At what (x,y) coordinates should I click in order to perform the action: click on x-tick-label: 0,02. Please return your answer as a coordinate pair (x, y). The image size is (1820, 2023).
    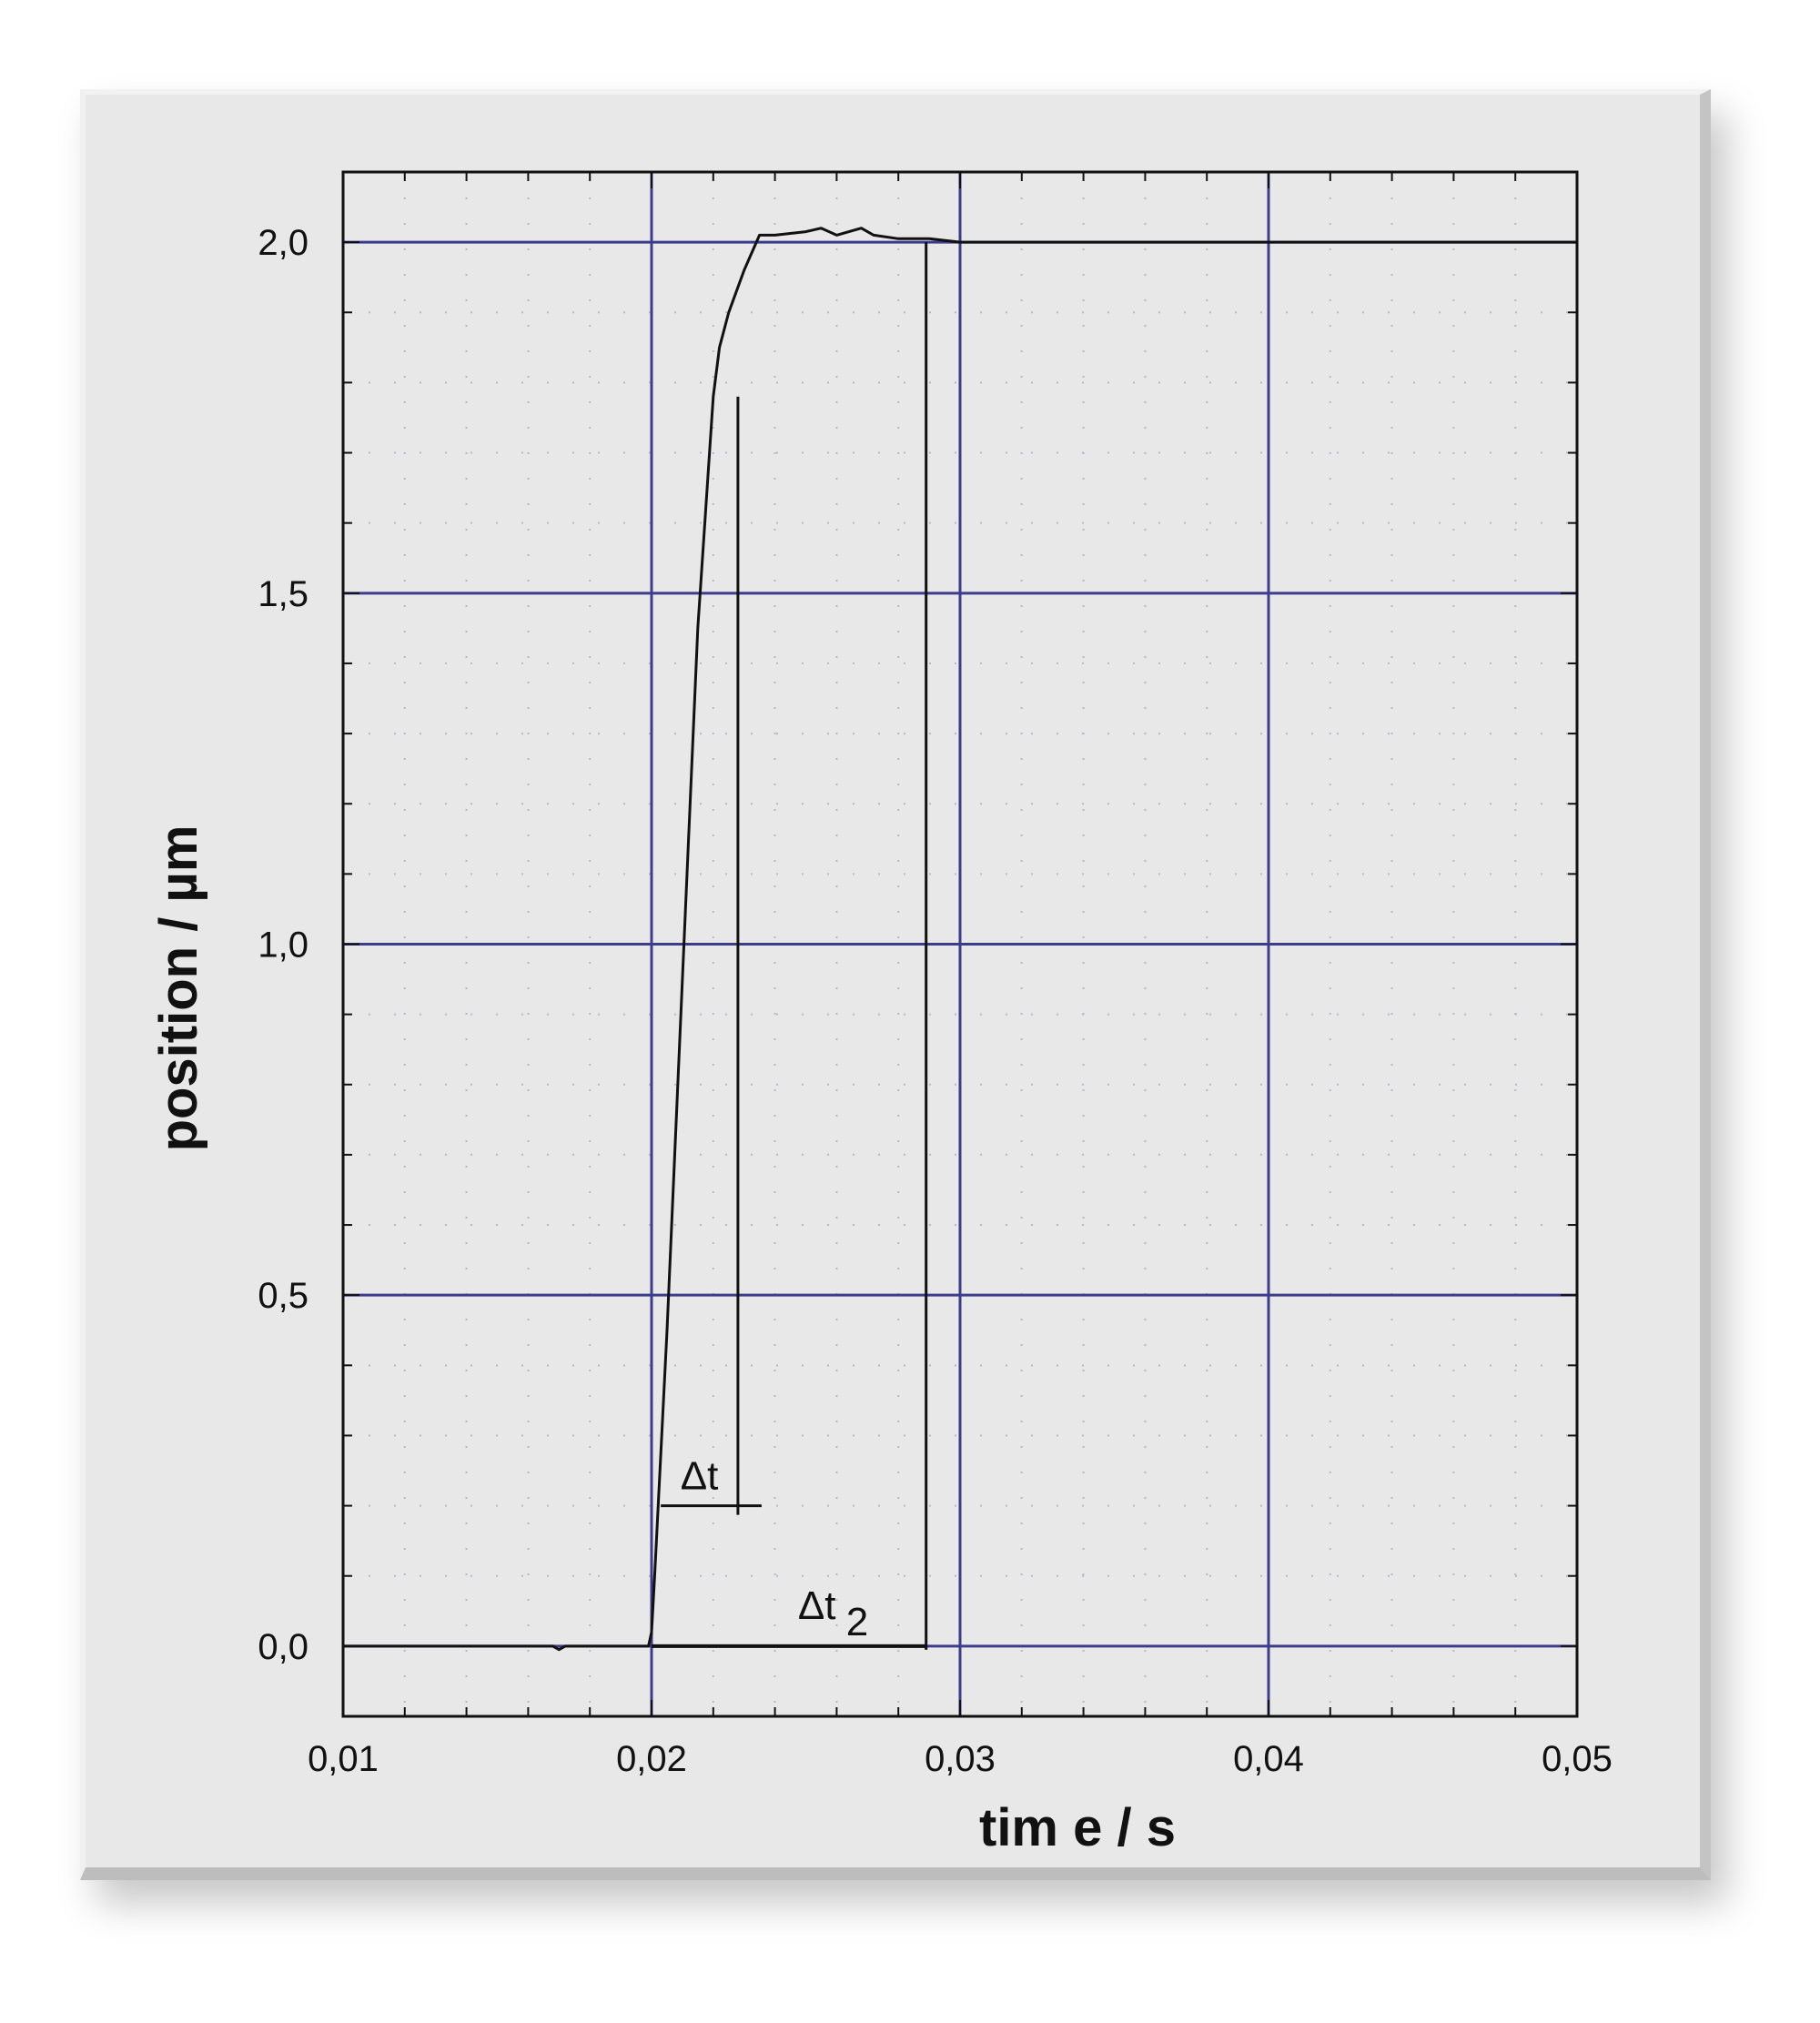
    Looking at the image, I should click on (652, 1759).